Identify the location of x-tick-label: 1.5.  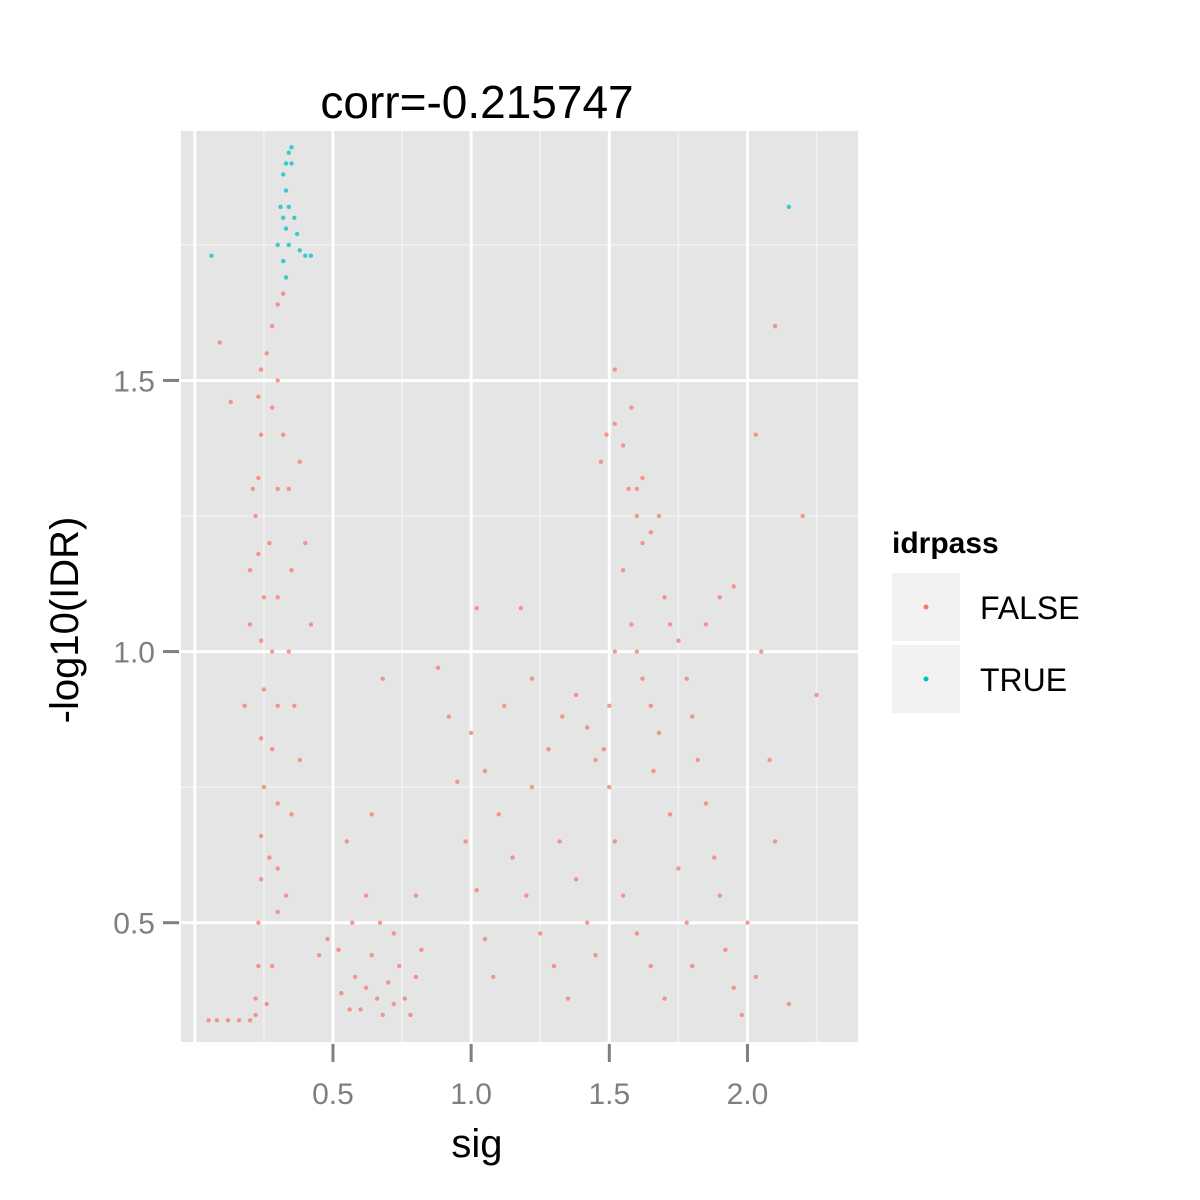
(609, 1094).